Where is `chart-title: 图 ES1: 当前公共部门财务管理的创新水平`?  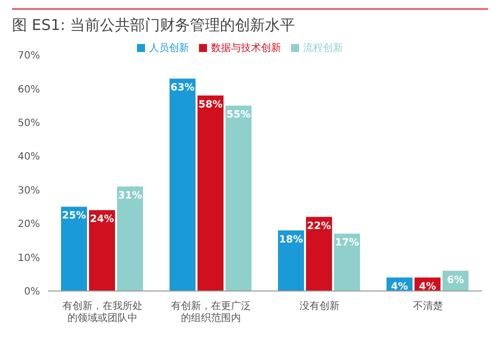 chart-title: 图 ES1: 当前公共部门财务管理的创新水平 is located at coordinates (153, 25).